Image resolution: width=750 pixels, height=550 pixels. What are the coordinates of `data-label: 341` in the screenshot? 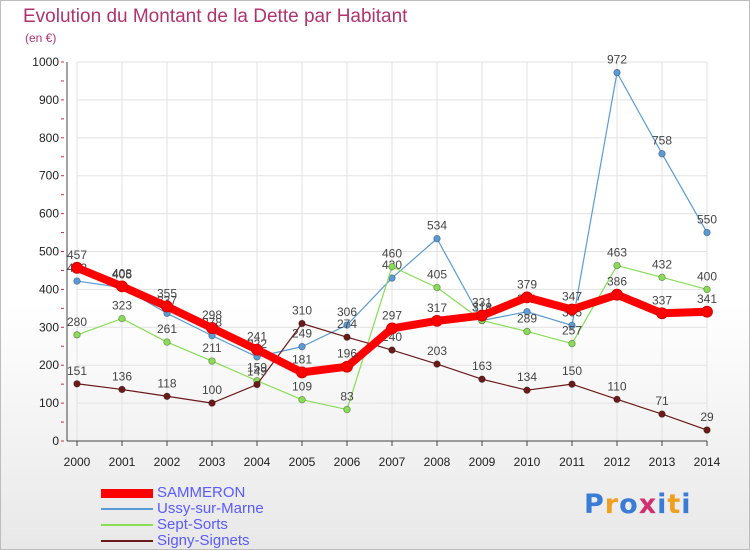 It's located at (707, 299).